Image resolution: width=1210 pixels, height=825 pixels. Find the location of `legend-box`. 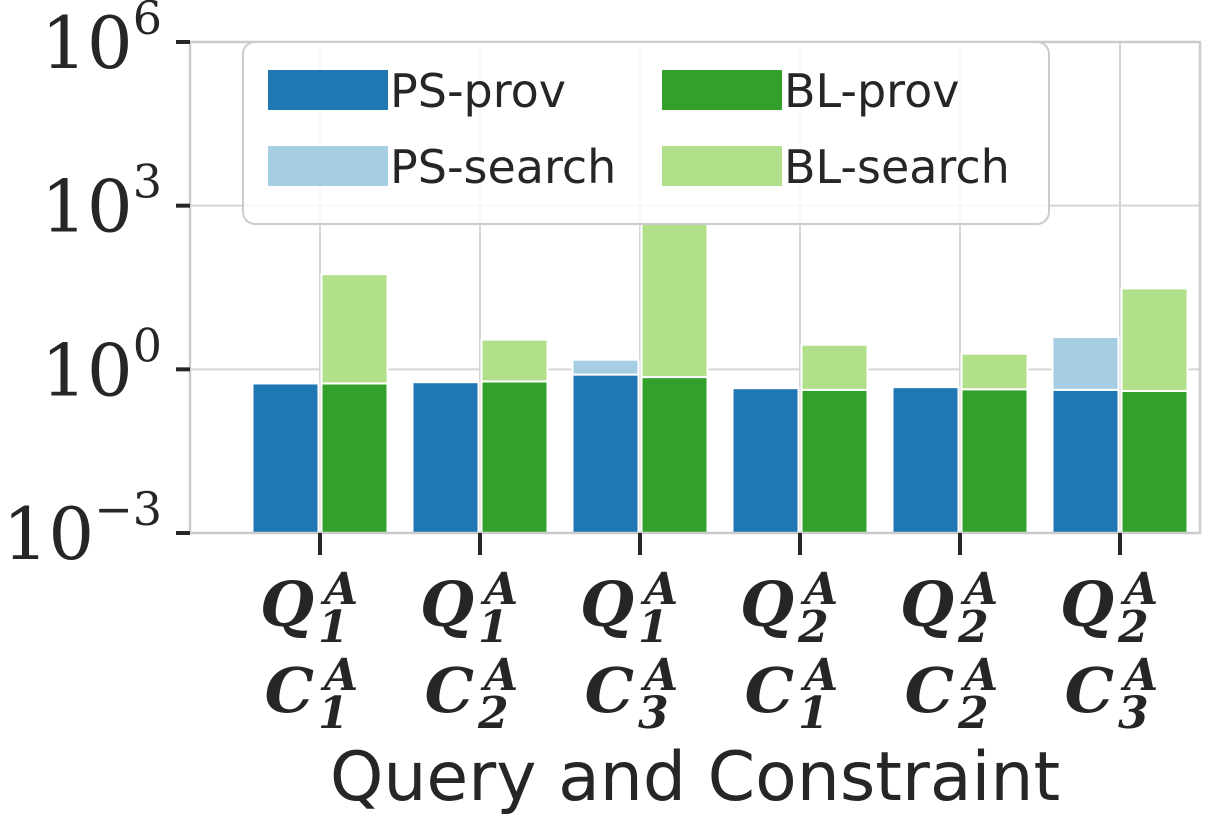

legend-box is located at coordinates (646, 133).